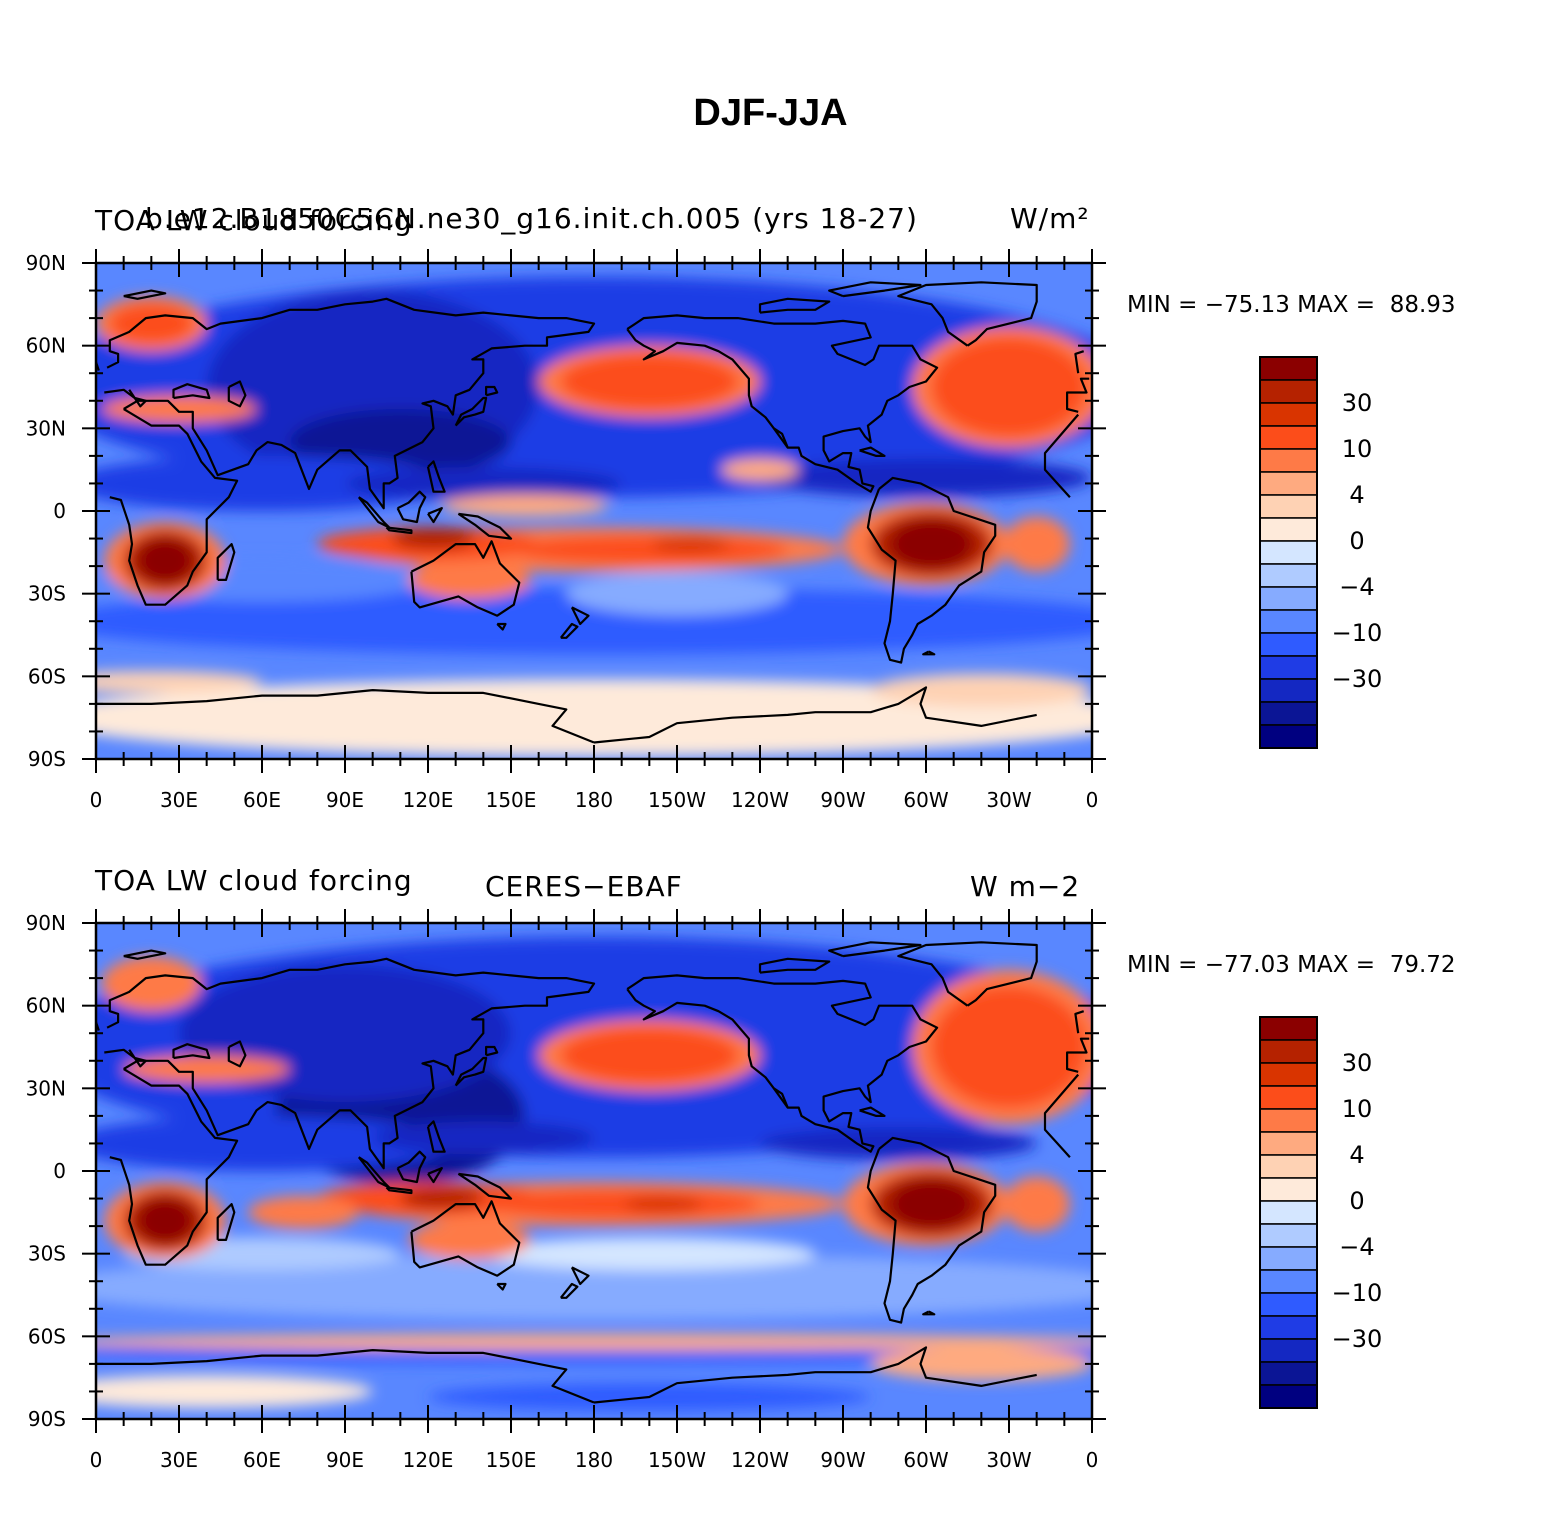 This screenshot has height=1538, width=1541. Describe the element at coordinates (1288, 1212) in the screenshot. I see `colorbar-frame` at that location.